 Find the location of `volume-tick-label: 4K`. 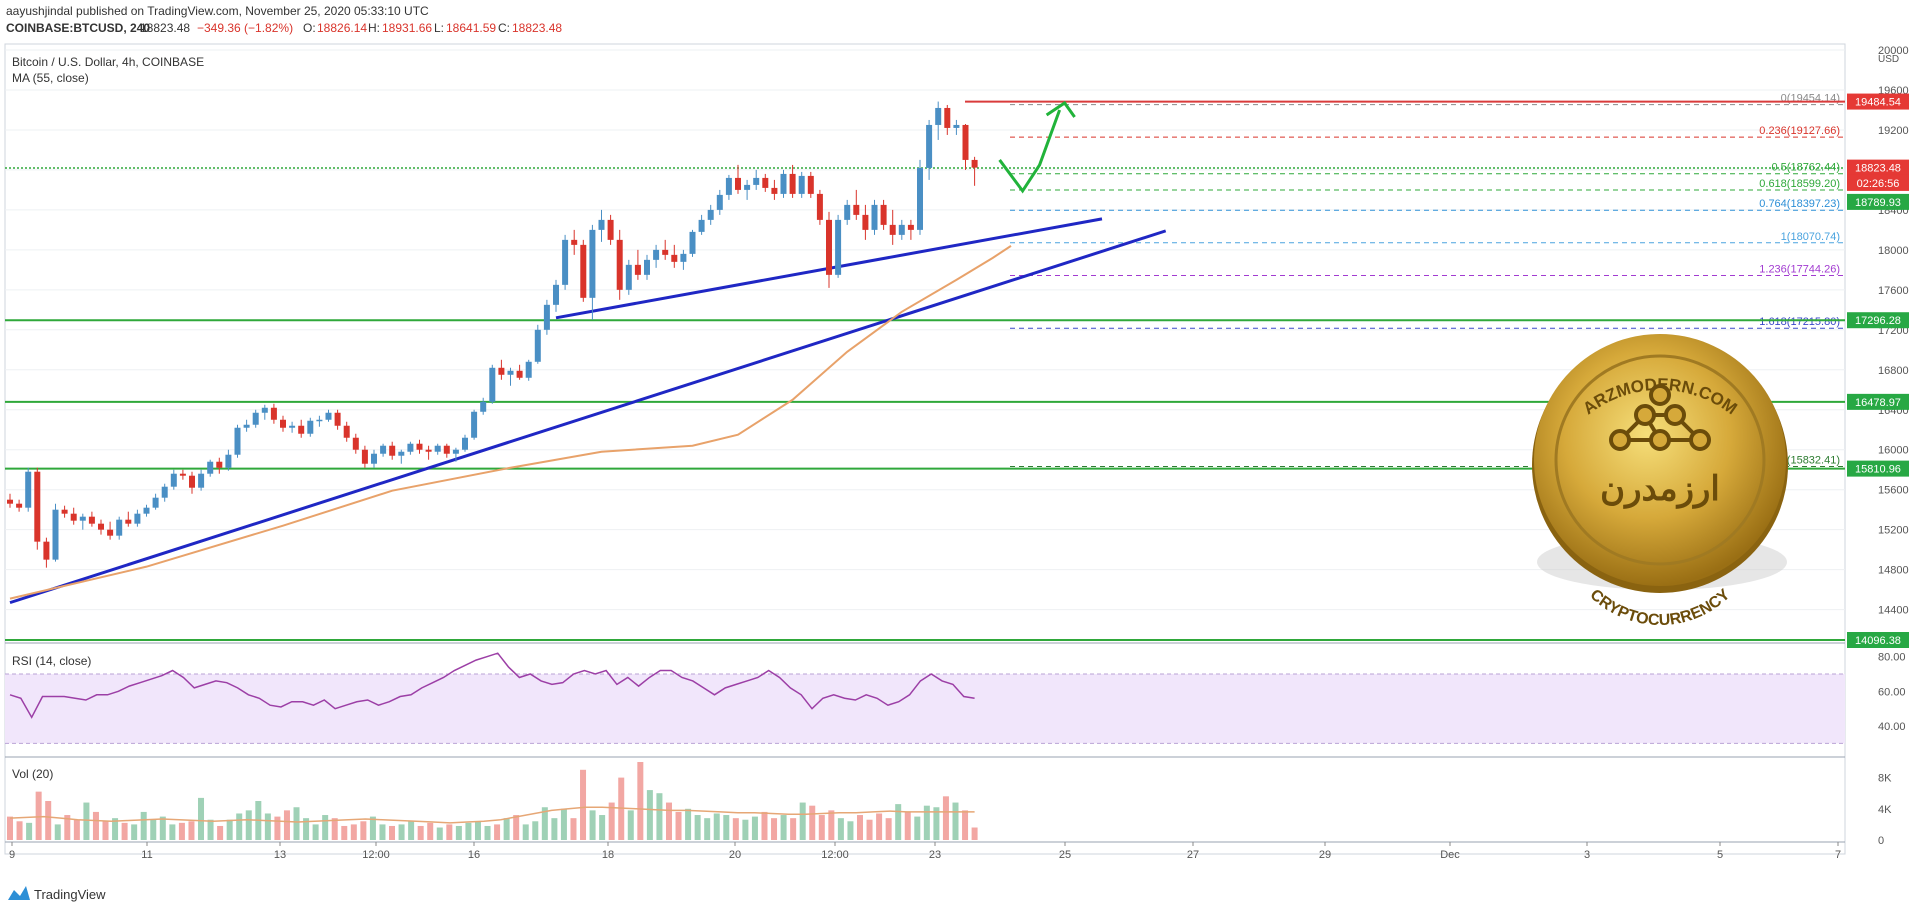

volume-tick-label: 4K is located at coordinates (1885, 810).